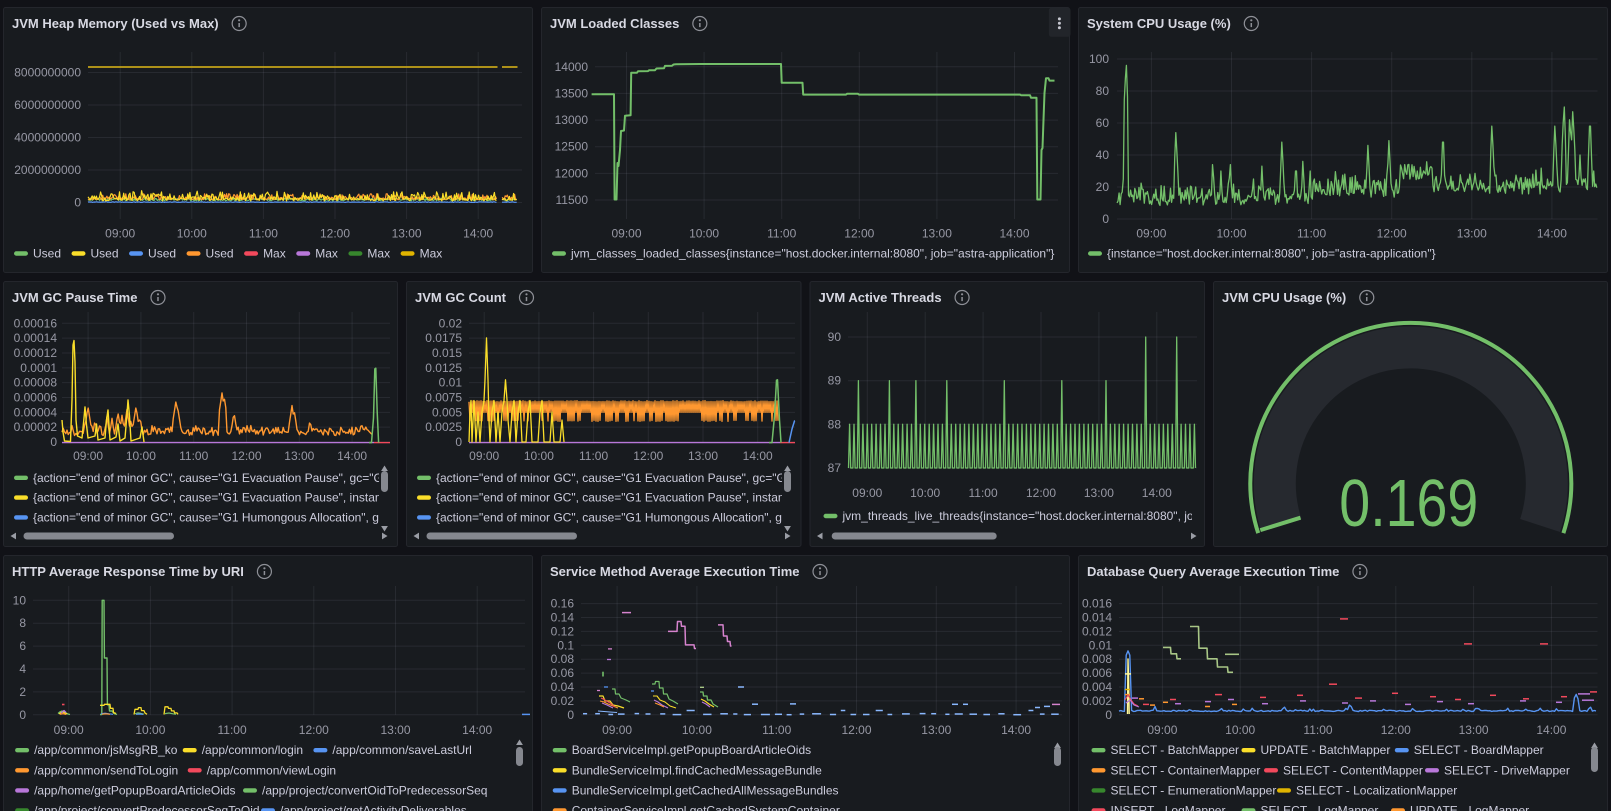 This screenshot has width=1611, height=811. I want to click on svg-text: 0.016, so click(1097, 604).